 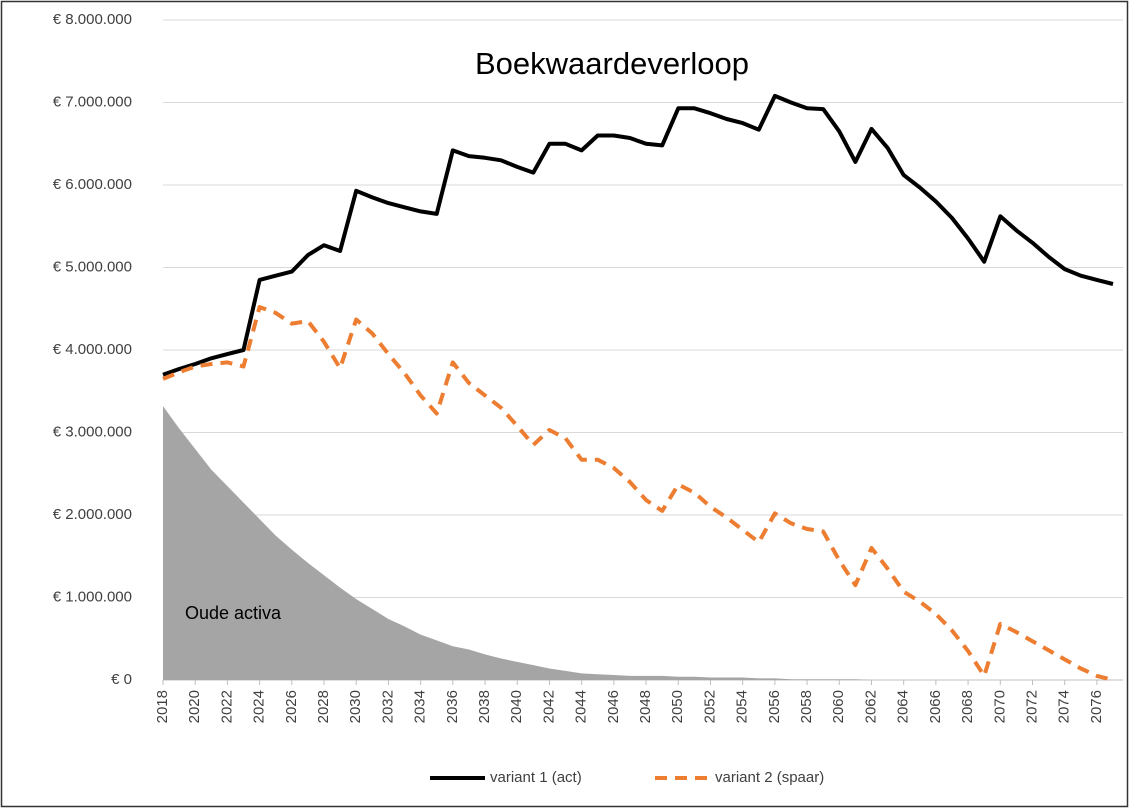 What do you see at coordinates (742, 706) in the screenshot?
I see `x-tick-label: 2054` at bounding box center [742, 706].